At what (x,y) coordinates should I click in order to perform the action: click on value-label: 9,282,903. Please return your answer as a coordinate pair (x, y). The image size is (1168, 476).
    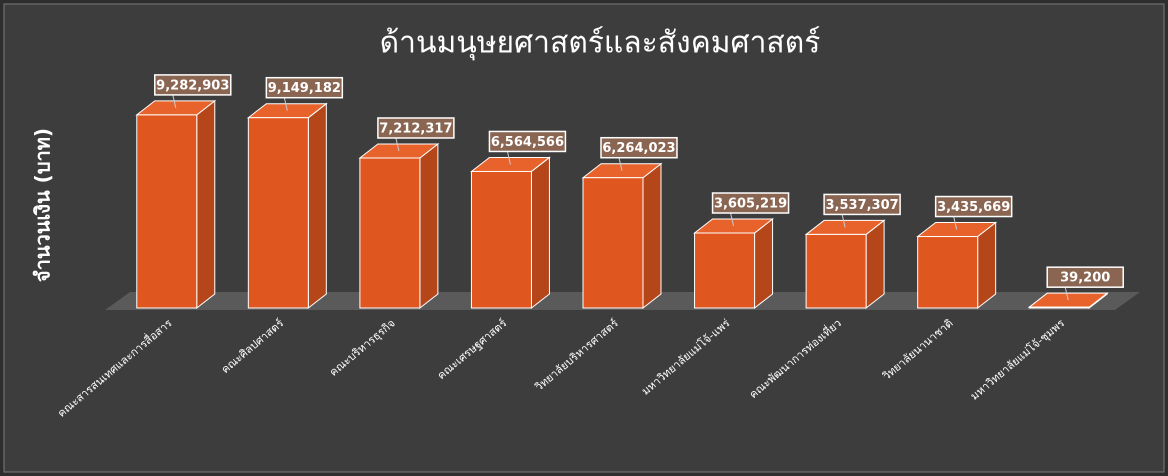
    Looking at the image, I should click on (192, 85).